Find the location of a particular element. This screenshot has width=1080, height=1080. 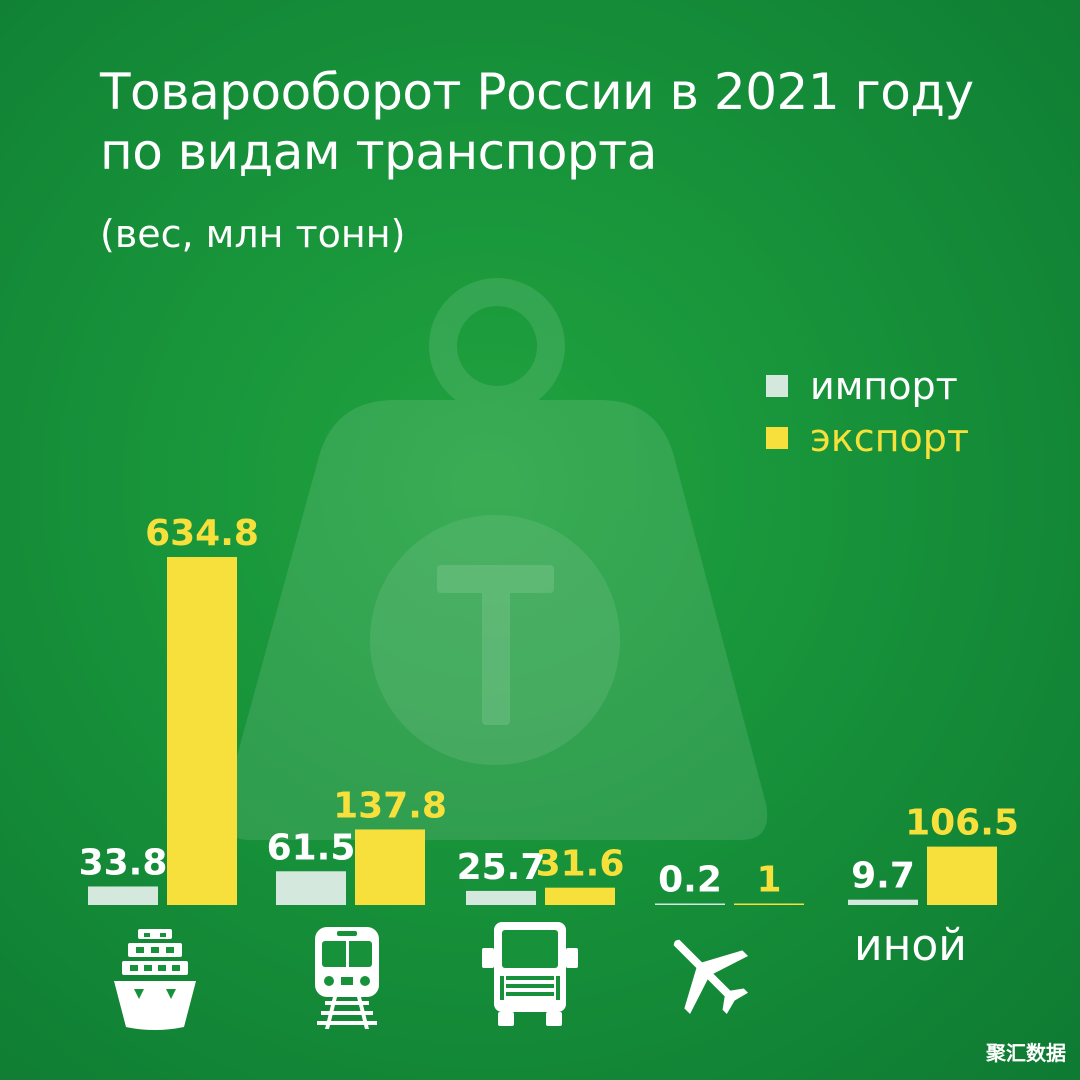

watermark: 聚汇数据 is located at coordinates (1026, 1053).